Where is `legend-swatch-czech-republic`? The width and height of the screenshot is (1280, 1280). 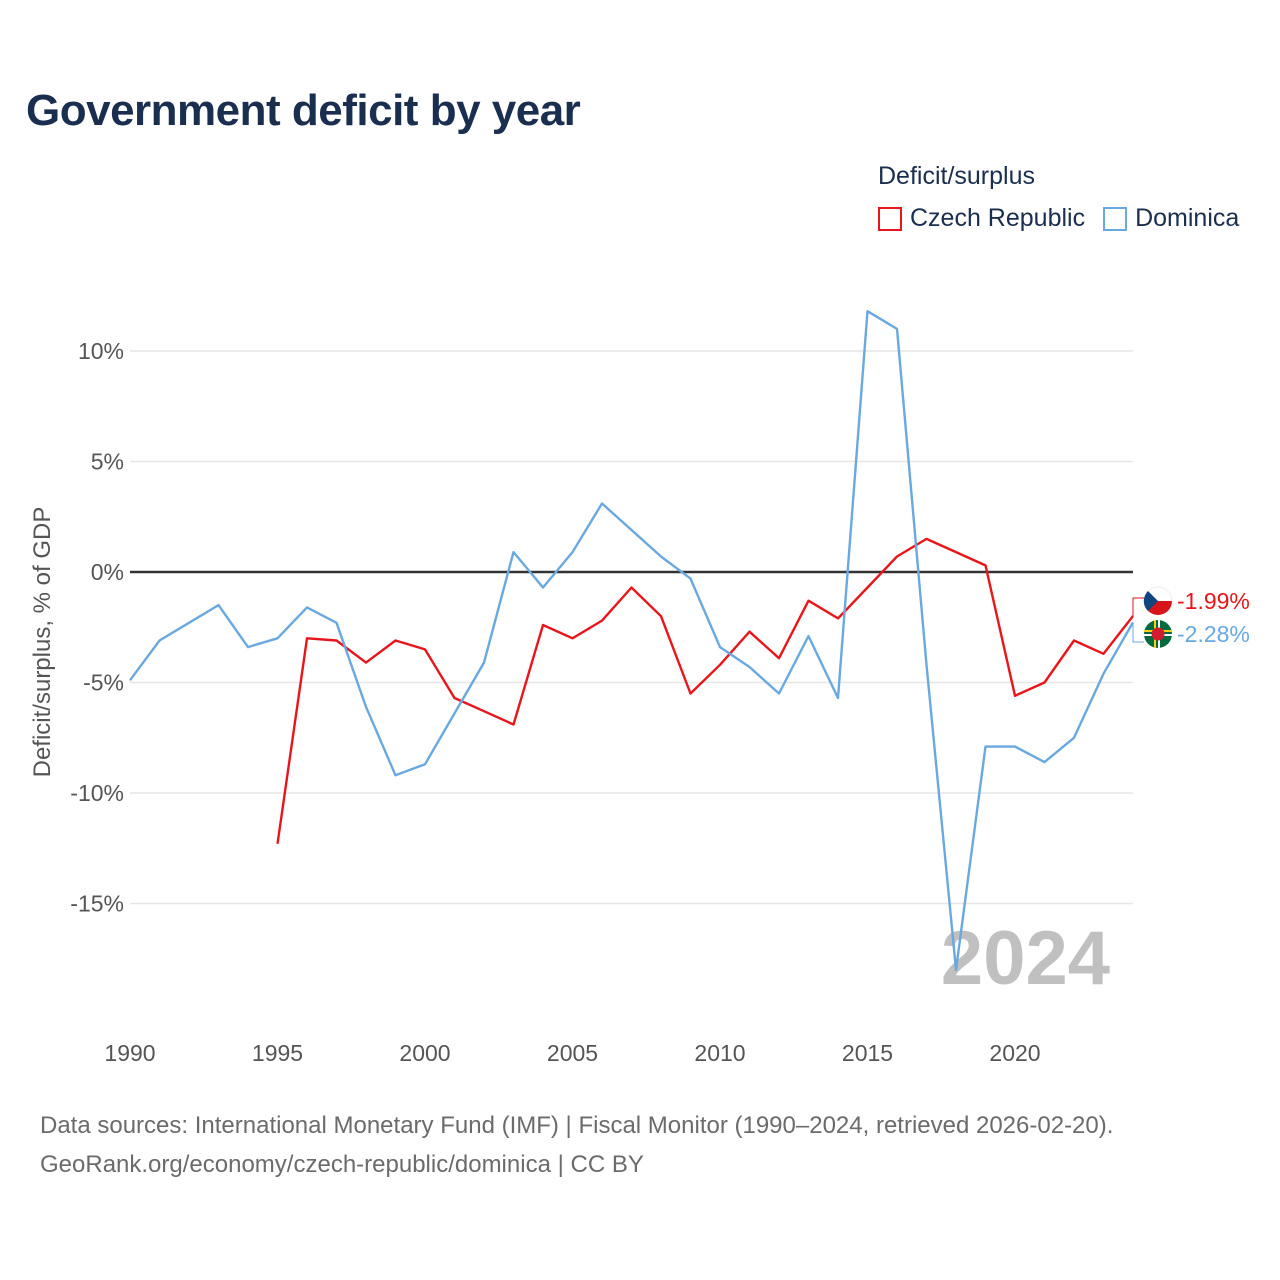
legend-swatch-czech-republic is located at coordinates (890, 218).